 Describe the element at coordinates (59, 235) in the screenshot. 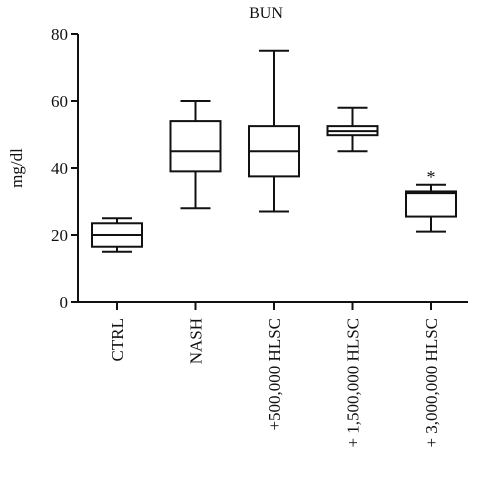

I see `y-tick-label: 20` at that location.